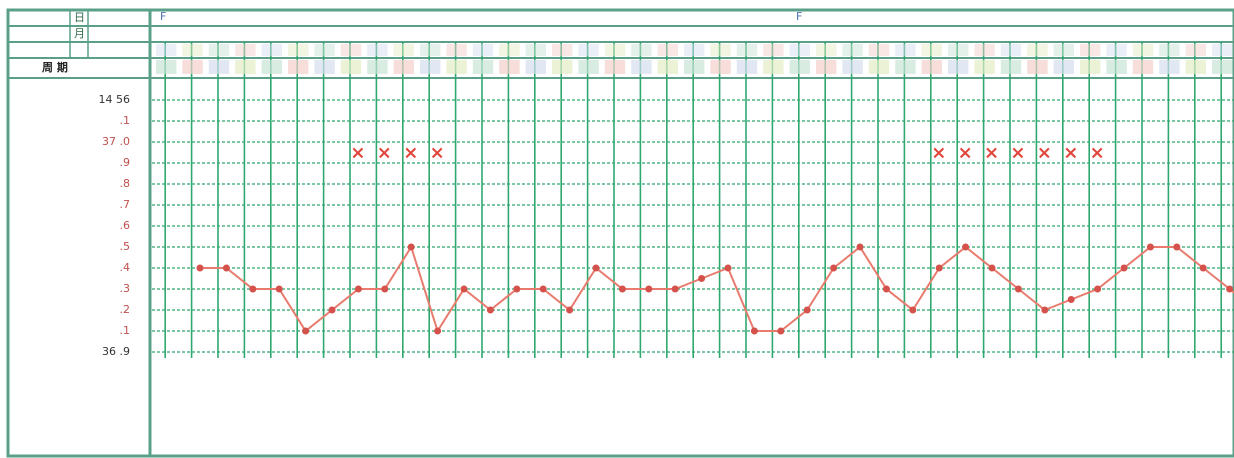  What do you see at coordinates (125, 288) in the screenshot?
I see `y-tick-label: .3` at bounding box center [125, 288].